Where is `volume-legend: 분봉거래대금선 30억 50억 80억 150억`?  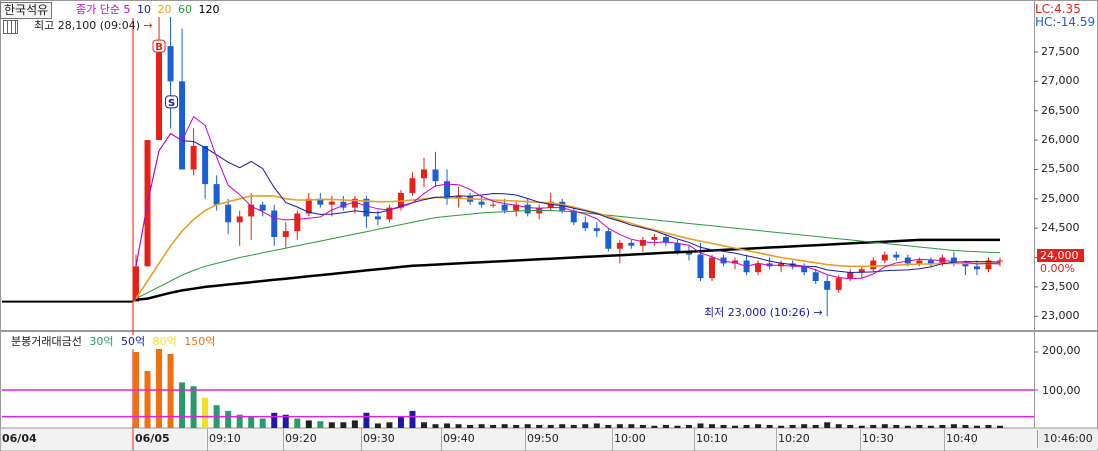
volume-legend: 분봉거래대금선 30억 50억 80억 150억 is located at coordinates (109, 342).